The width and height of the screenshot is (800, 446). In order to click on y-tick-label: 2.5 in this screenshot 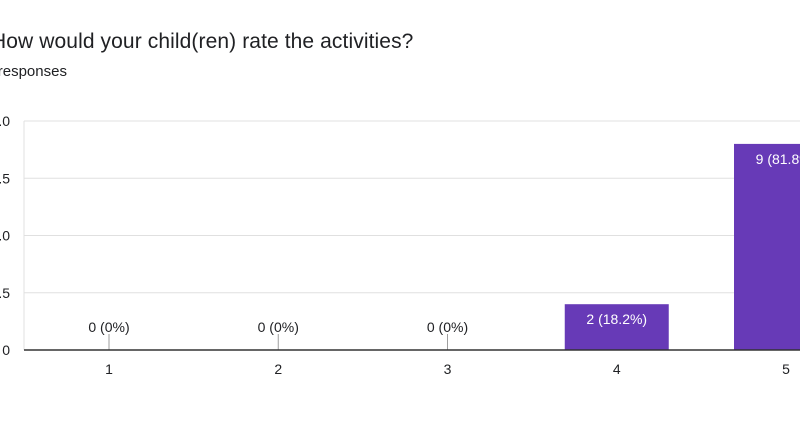, I will do `click(5, 293)`.